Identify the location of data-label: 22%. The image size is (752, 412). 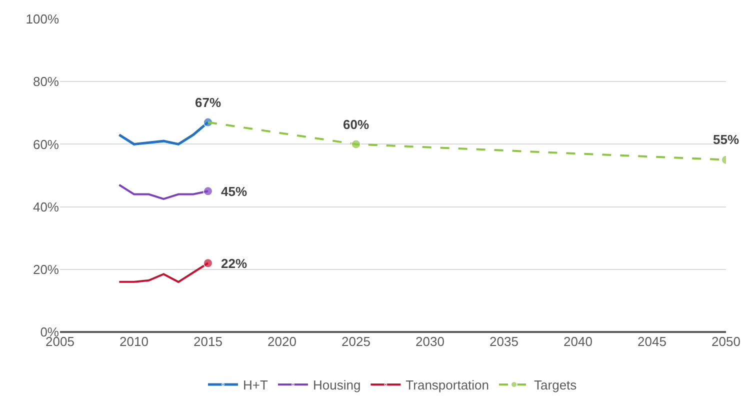
(234, 263).